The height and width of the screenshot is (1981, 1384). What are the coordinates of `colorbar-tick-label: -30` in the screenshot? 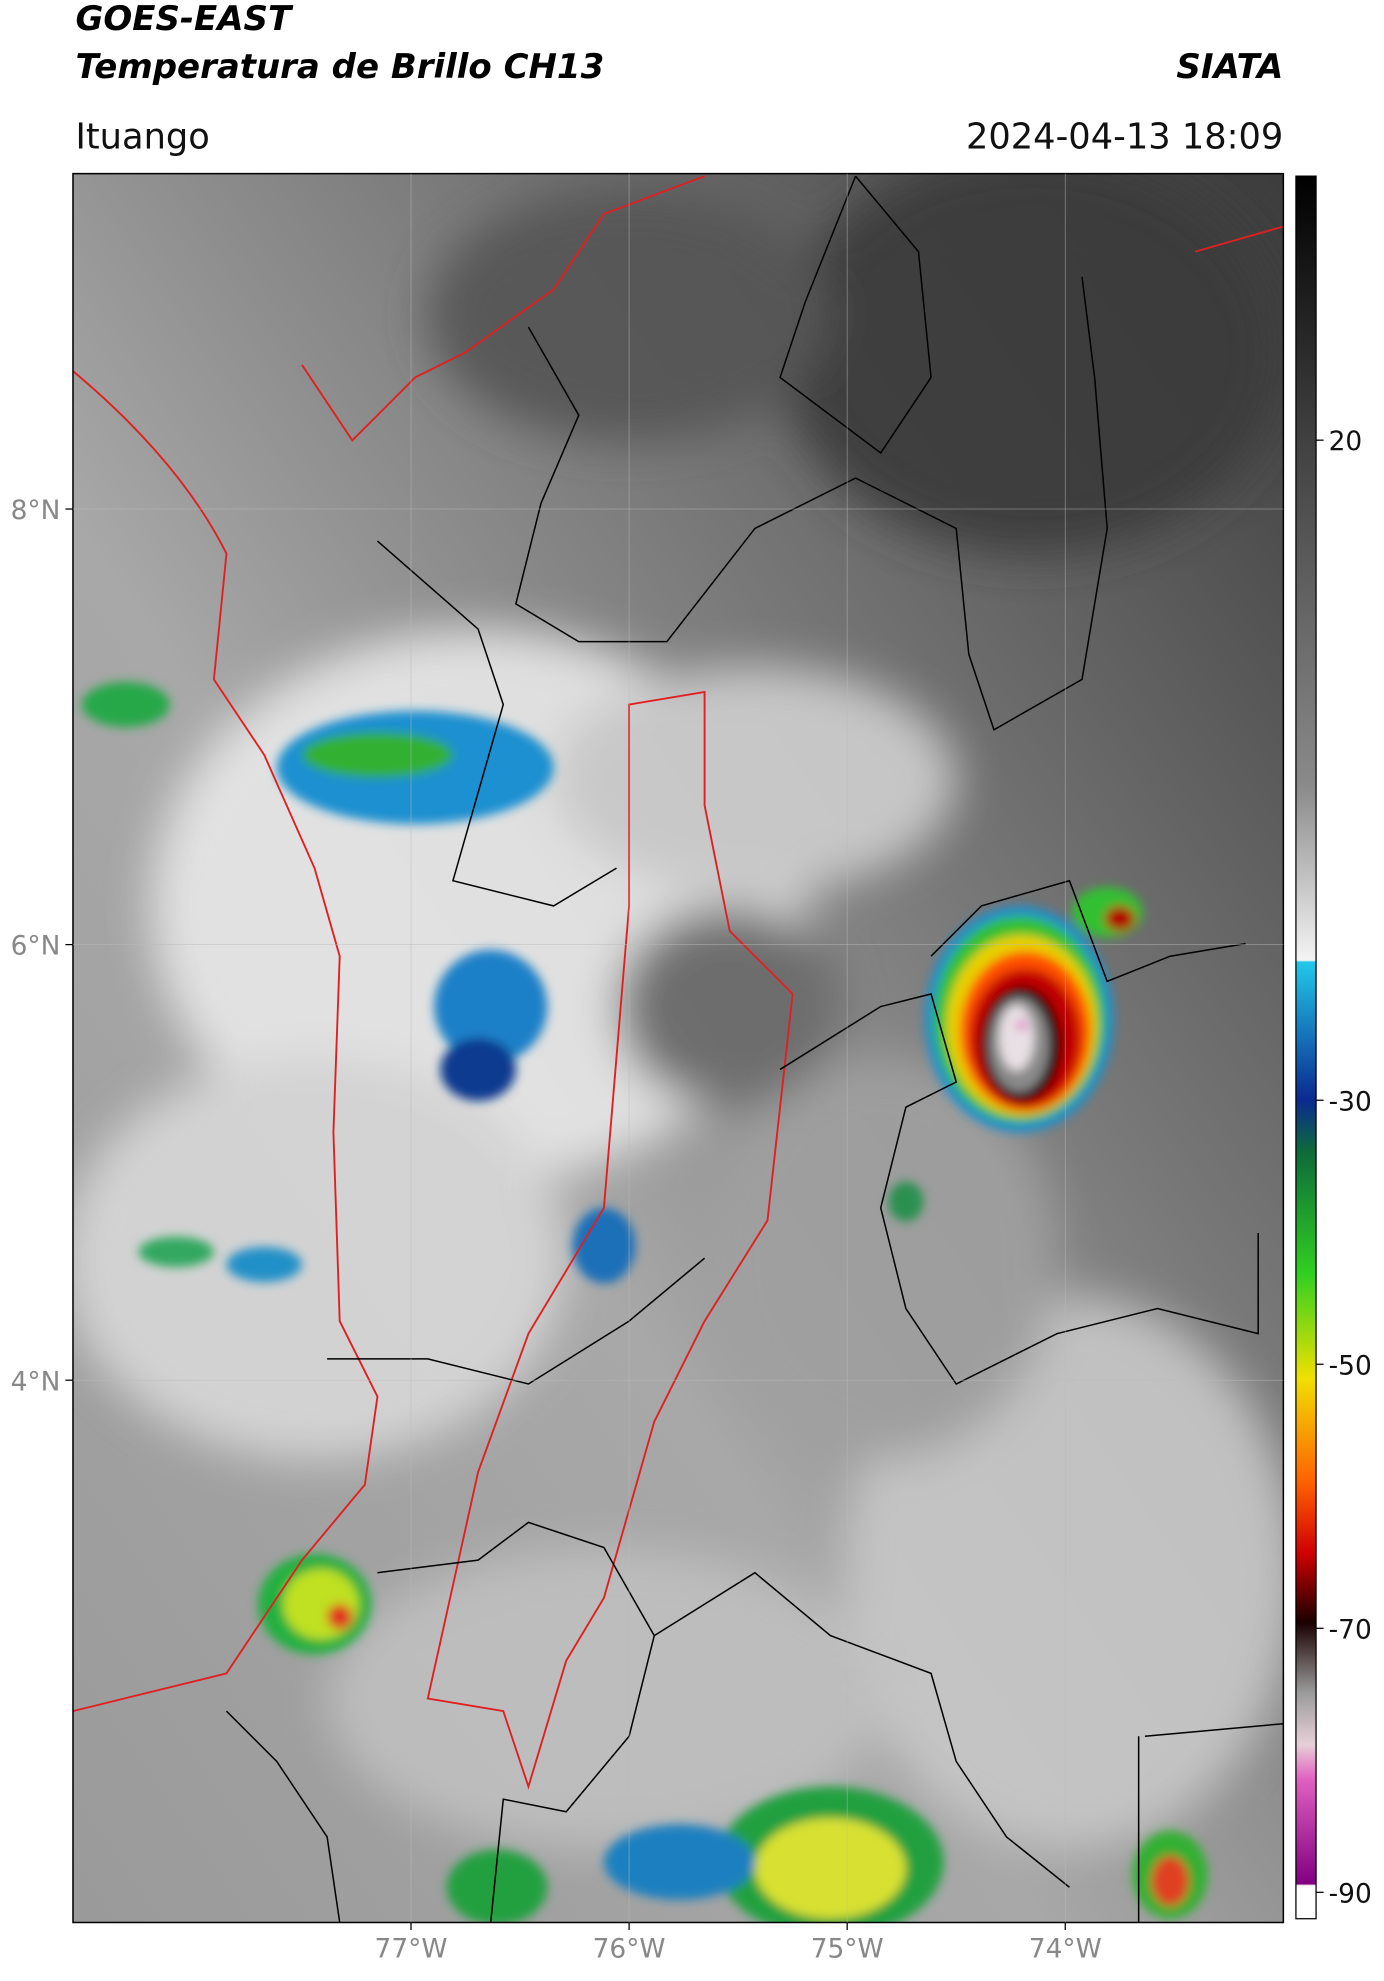 It's located at (1350, 1101).